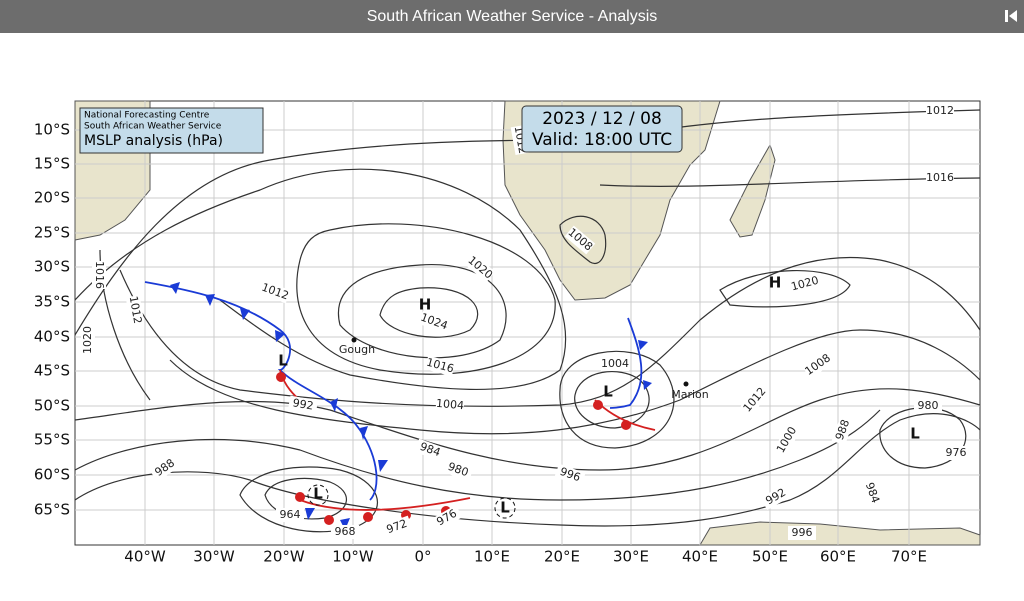 This screenshot has height=601, width=1024. I want to click on isobar-label-group: 1020, so click(88, 340).